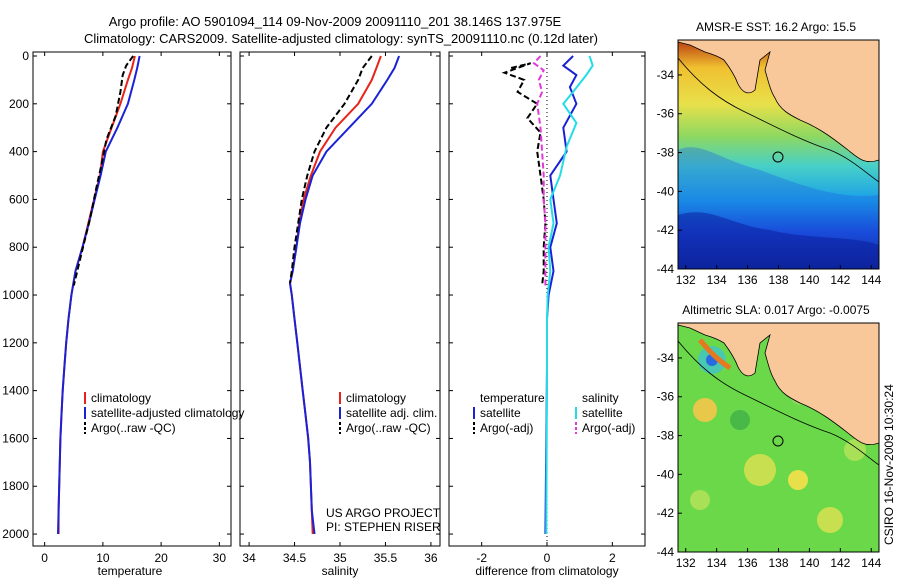  Describe the element at coordinates (778, 240) in the screenshot. I see `sst-deep-band` at that location.